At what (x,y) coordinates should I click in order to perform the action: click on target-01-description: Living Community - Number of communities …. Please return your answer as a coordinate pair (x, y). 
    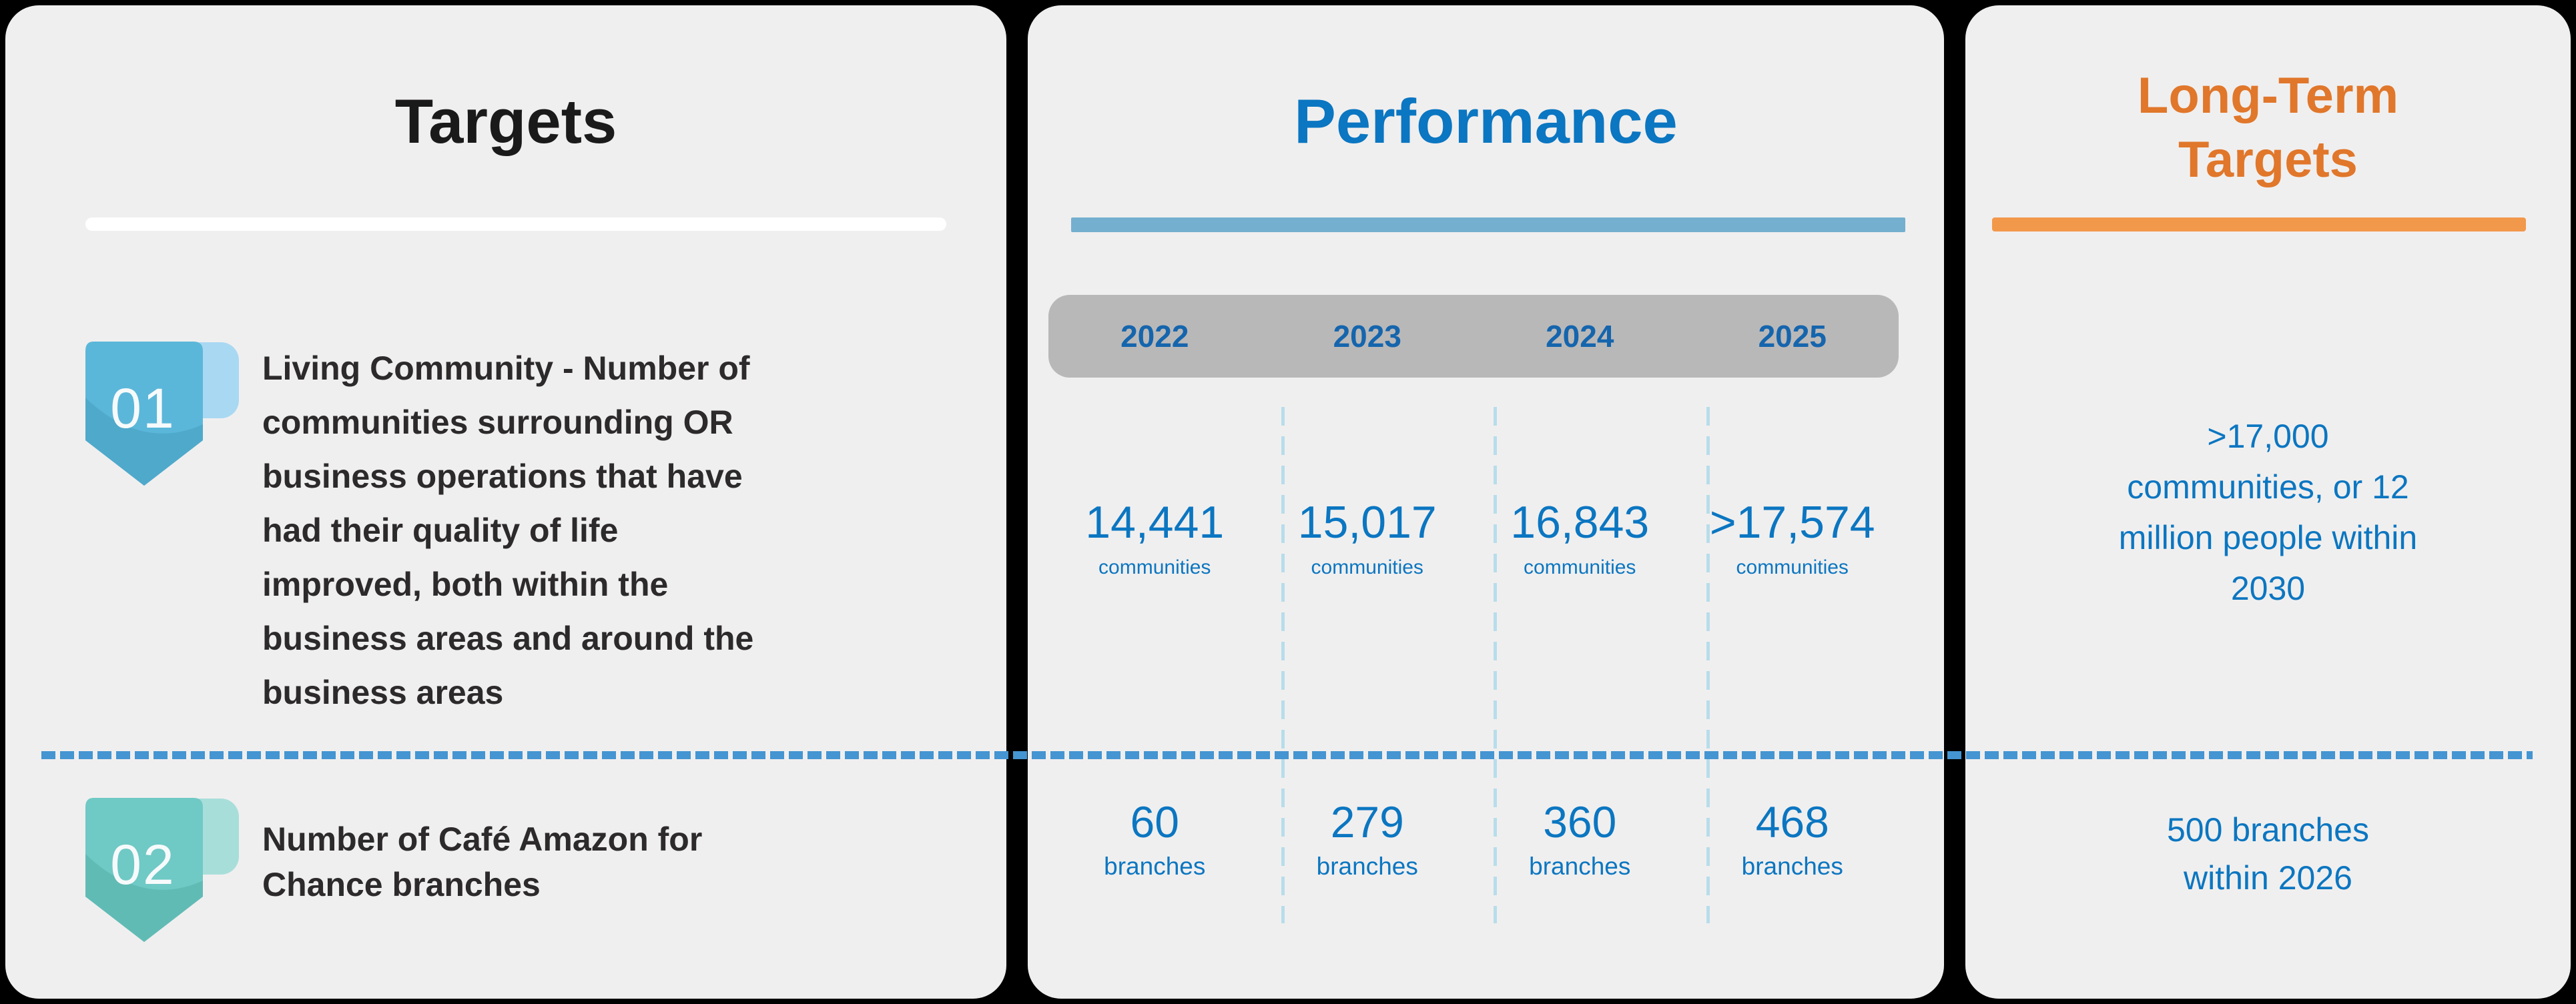
    Looking at the image, I should click on (508, 530).